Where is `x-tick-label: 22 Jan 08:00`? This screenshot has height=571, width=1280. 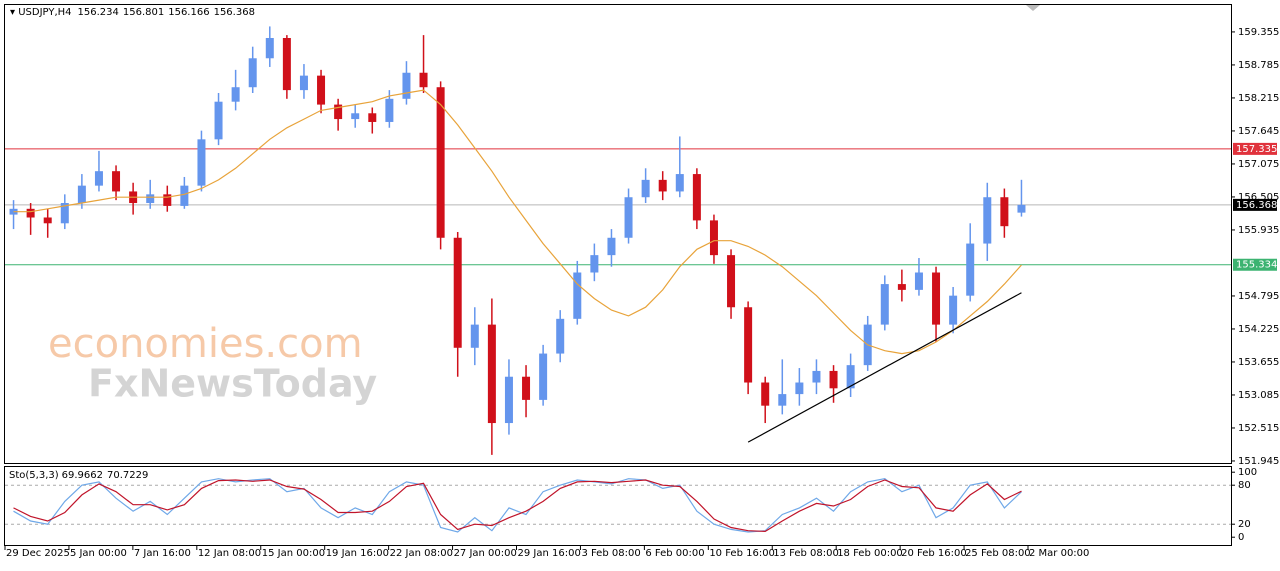 x-tick-label: 22 Jan 08:00 is located at coordinates (421, 553).